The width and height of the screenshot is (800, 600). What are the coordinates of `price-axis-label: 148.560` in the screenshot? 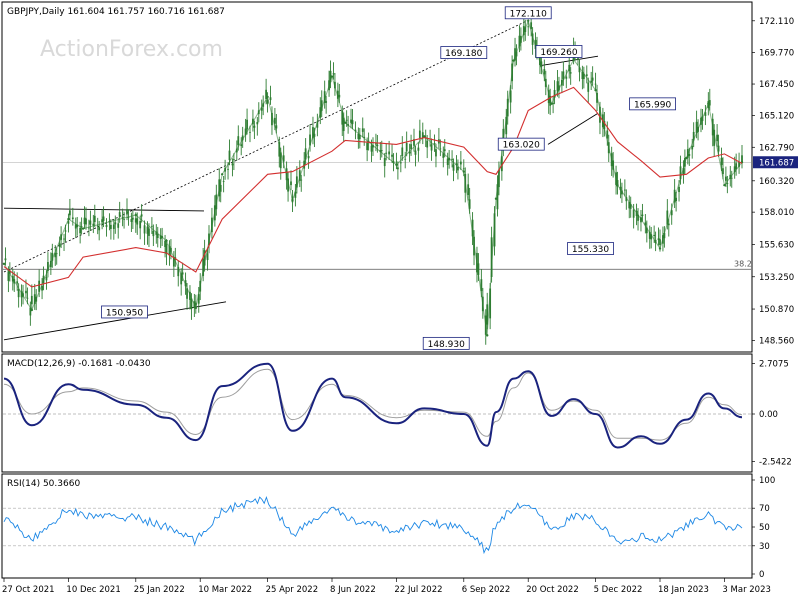 It's located at (776, 341).